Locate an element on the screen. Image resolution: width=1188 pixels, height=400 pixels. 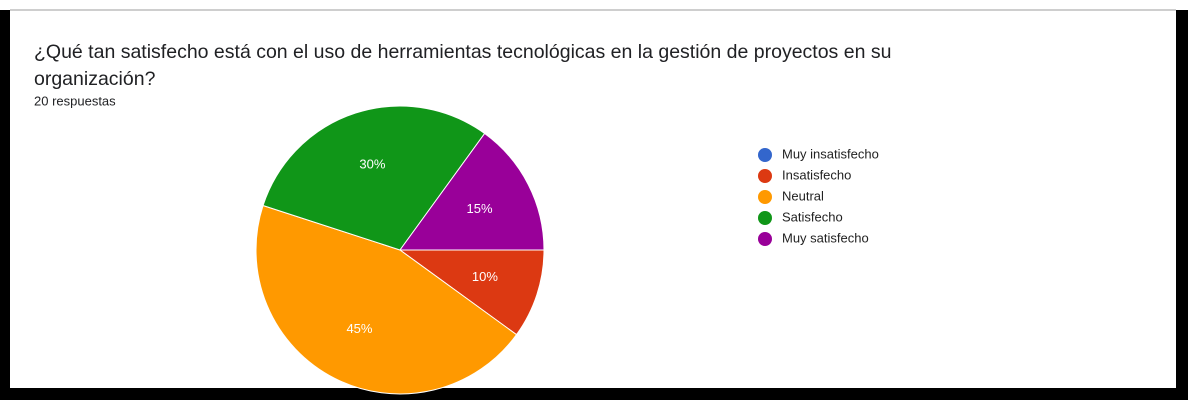
bottom-border is located at coordinates (594, 394).